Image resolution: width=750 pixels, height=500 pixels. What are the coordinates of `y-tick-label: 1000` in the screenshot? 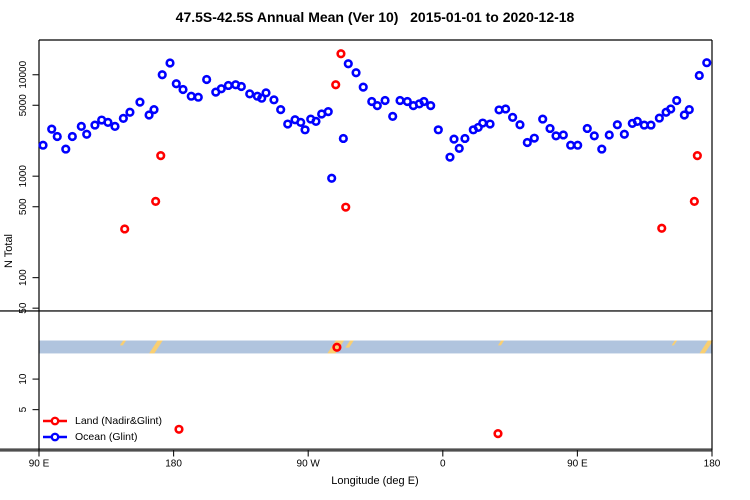 It's located at (23, 176).